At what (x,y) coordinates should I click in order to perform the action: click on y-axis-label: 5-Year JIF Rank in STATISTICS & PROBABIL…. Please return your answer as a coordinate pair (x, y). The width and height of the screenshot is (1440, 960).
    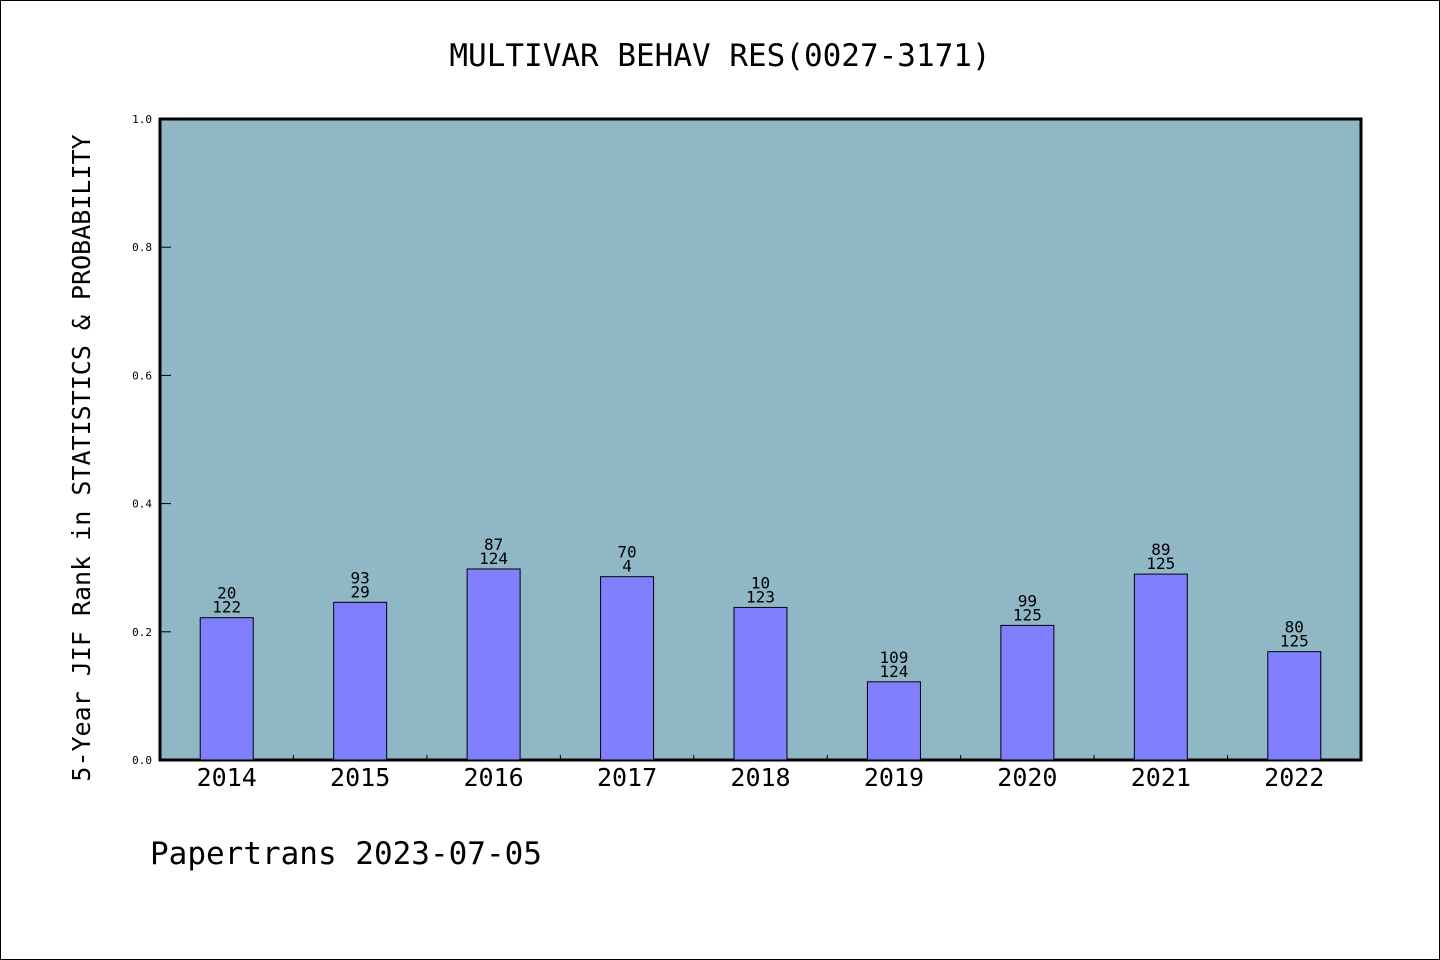
    Looking at the image, I should click on (81, 457).